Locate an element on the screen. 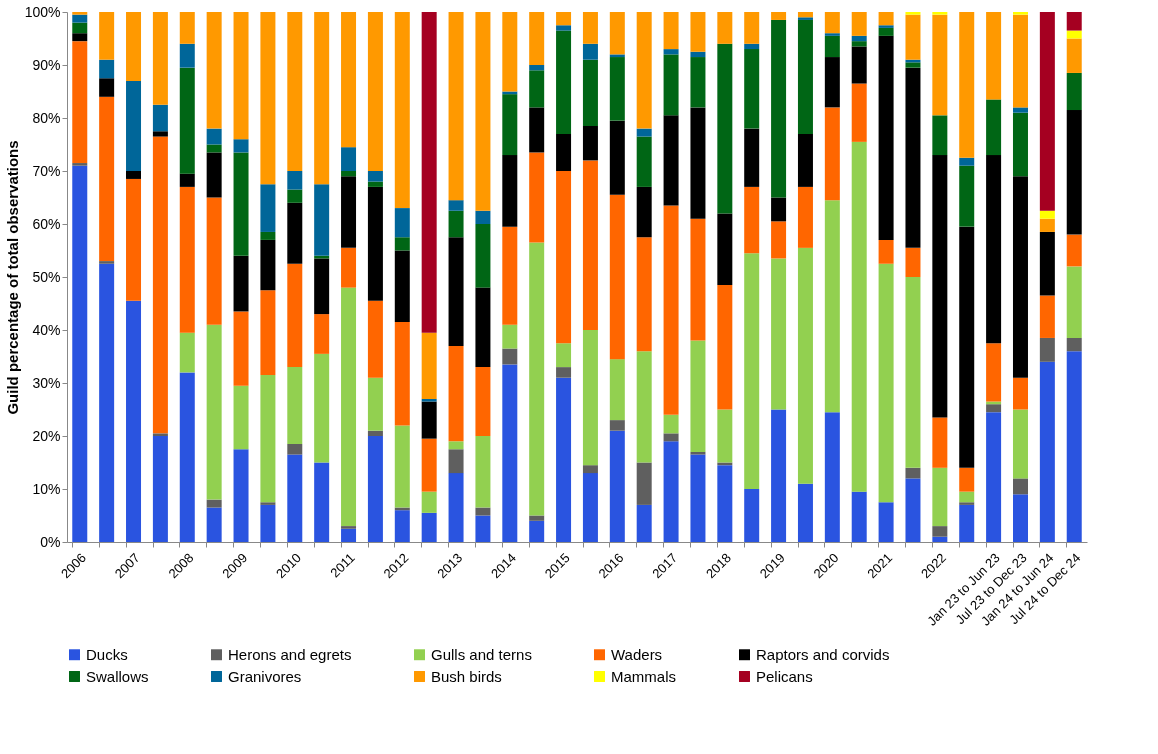 The width and height of the screenshot is (1158, 754). y-tick-label: 30% is located at coordinates (46, 382).